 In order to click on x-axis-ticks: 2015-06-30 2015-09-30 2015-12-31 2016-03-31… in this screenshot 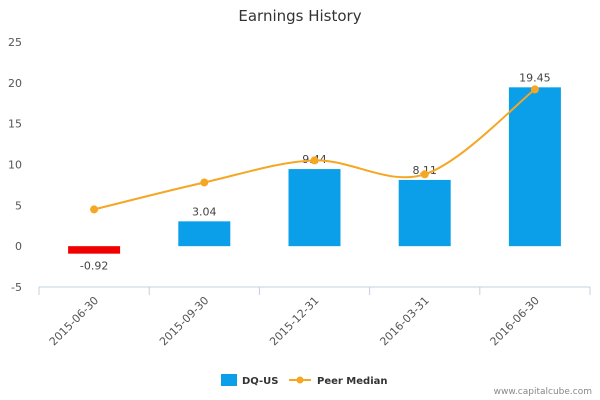, I will do `click(314, 317)`.